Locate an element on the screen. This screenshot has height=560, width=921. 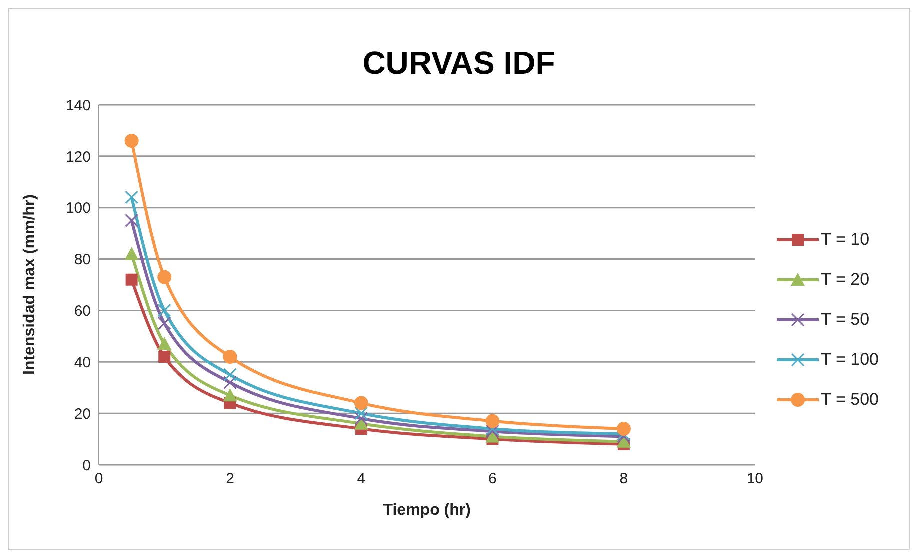
y-tick-label: 0 is located at coordinates (86, 465).